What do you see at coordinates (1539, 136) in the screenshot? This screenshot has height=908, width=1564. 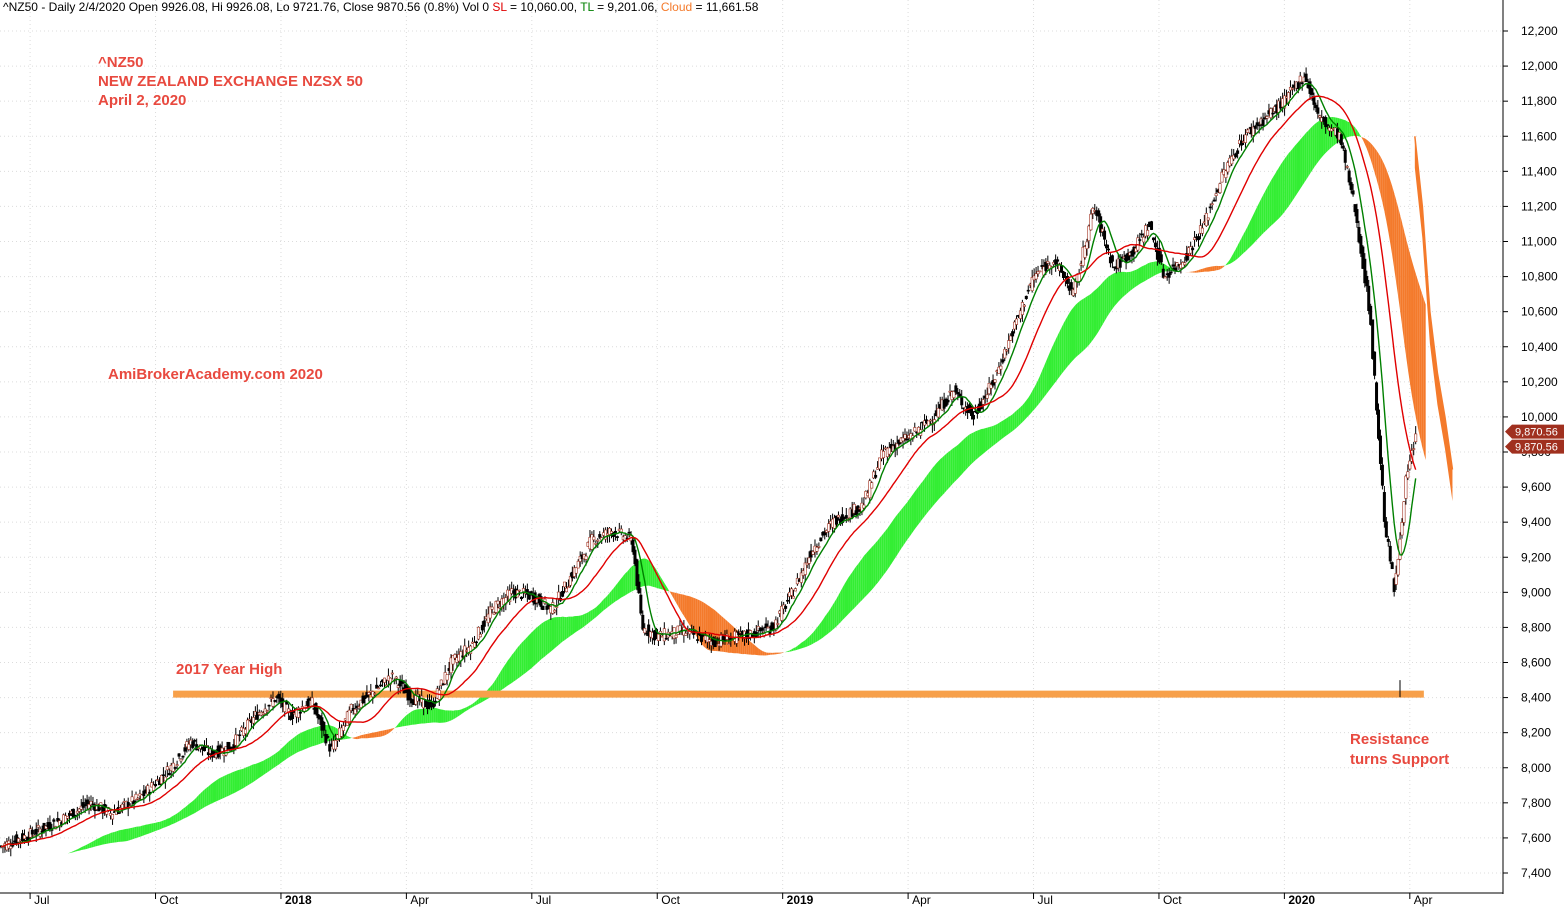 I see `y-tick-label: 11,600` at bounding box center [1539, 136].